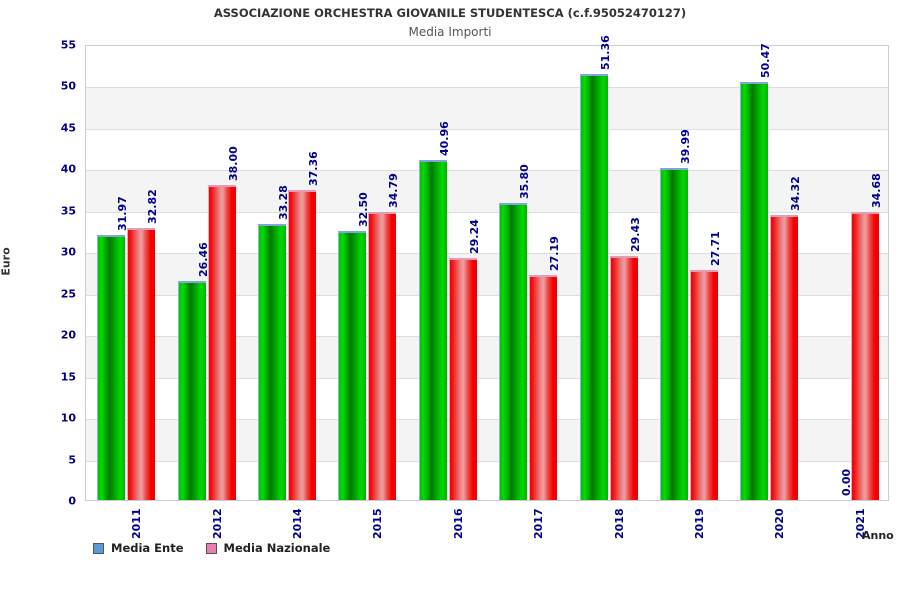 This screenshot has height=600, width=900. I want to click on y-tick-label: 55, so click(68, 45).